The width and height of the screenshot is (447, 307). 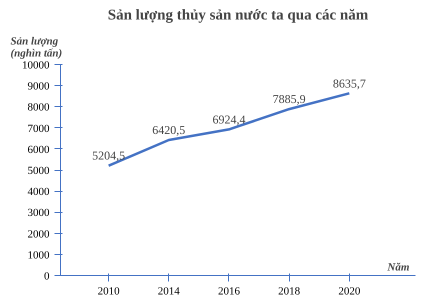 I want to click on y-tick-label: 10000, so click(x=36, y=66).